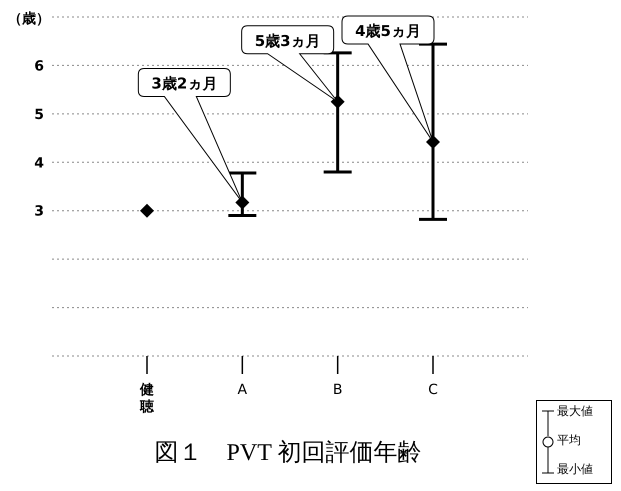 Image resolution: width=621 pixels, height=491 pixels. What do you see at coordinates (575, 411) in the screenshot?
I see `text: 最大値` at bounding box center [575, 411].